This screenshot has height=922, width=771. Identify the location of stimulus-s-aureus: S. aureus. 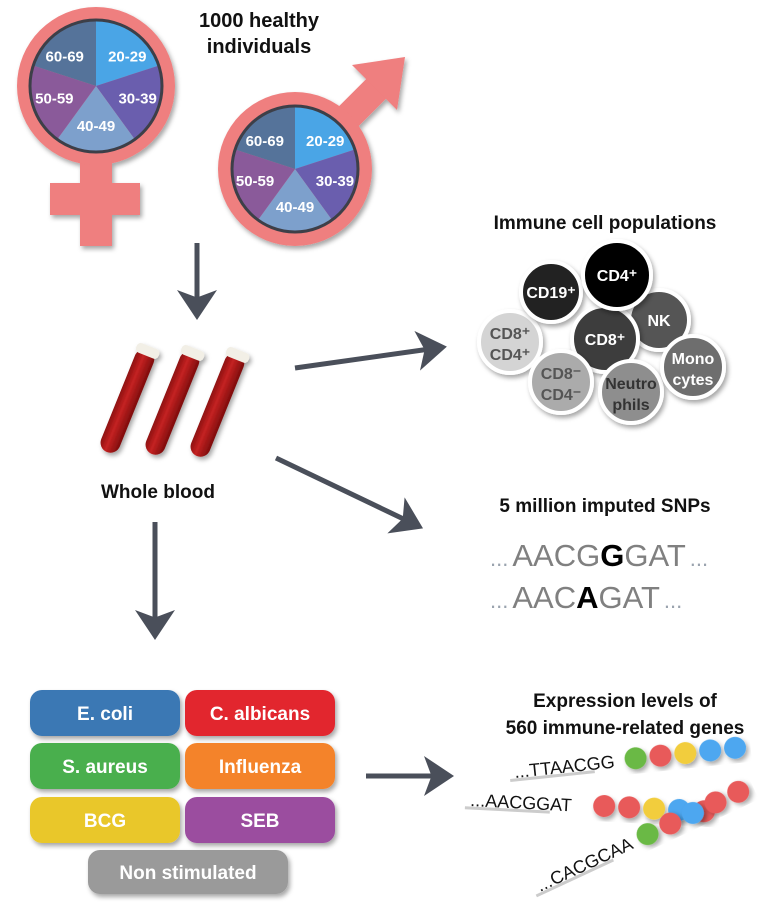
(105, 766).